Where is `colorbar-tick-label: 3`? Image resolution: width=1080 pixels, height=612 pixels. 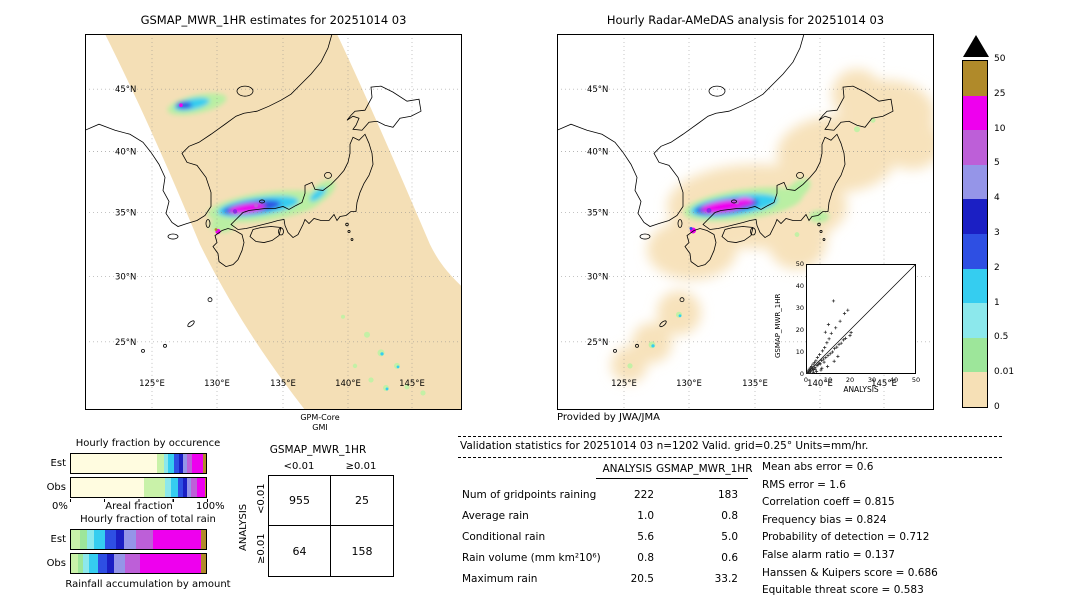
colorbar-tick-label: 3 is located at coordinates (997, 233).